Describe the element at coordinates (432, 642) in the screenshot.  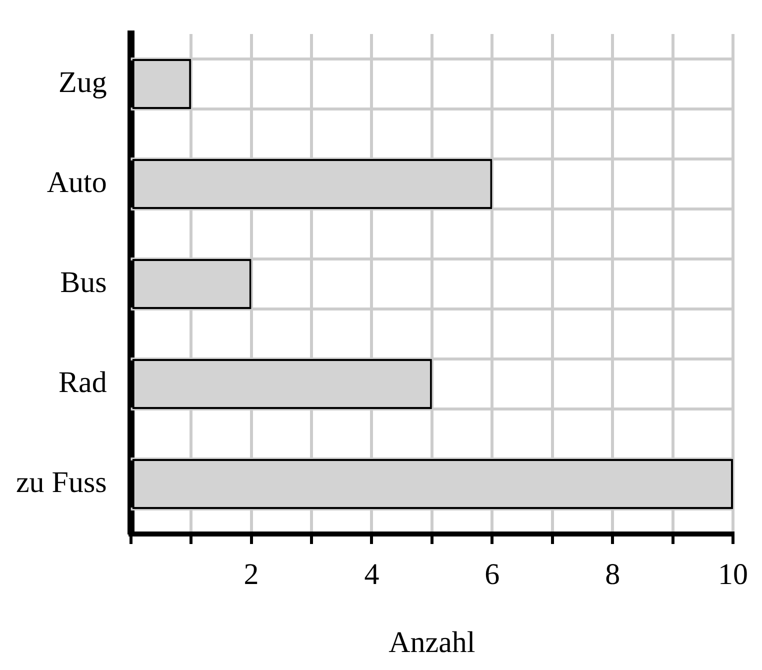
I see `x-axis-title: Anzahl` at that location.